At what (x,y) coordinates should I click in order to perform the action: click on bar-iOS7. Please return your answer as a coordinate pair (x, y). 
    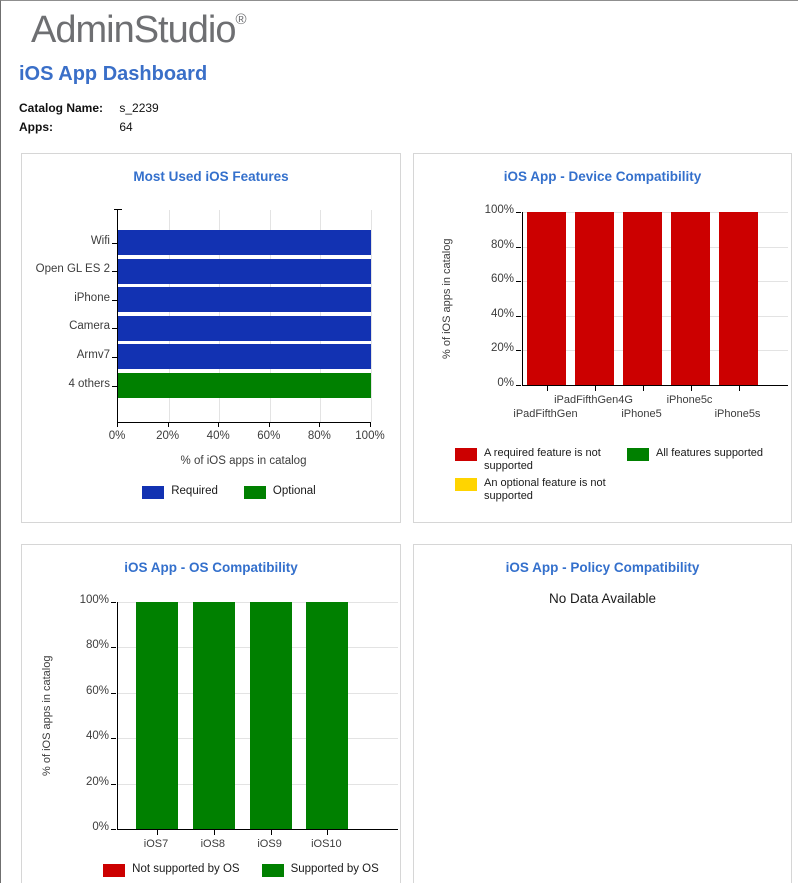
    Looking at the image, I should click on (157, 715).